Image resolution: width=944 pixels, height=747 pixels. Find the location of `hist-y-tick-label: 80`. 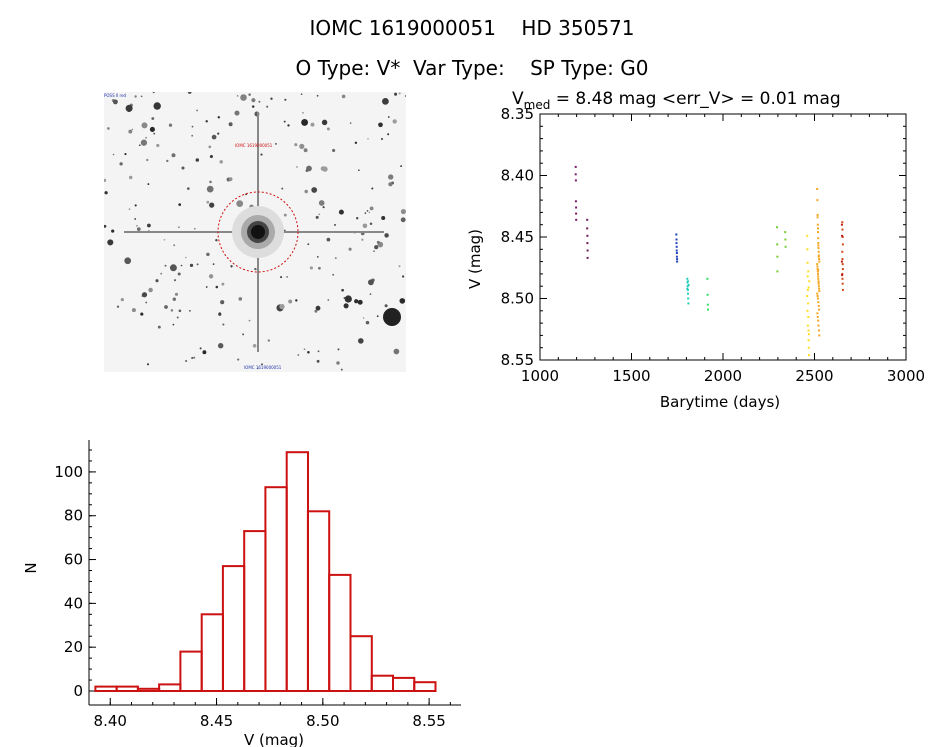

hist-y-tick-label: 80 is located at coordinates (73, 516).